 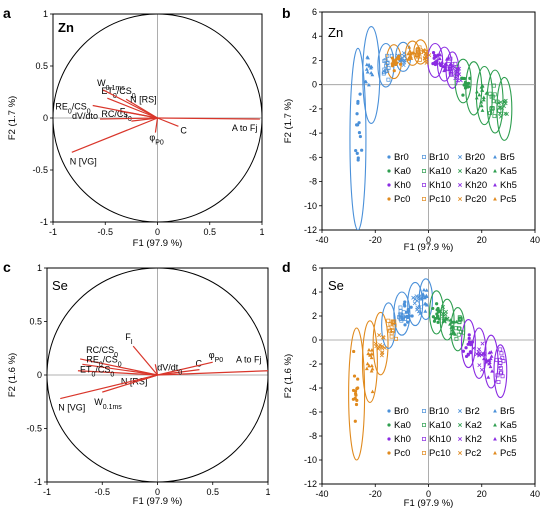 I want to click on x-tick-label: -40, so click(x=321, y=240).